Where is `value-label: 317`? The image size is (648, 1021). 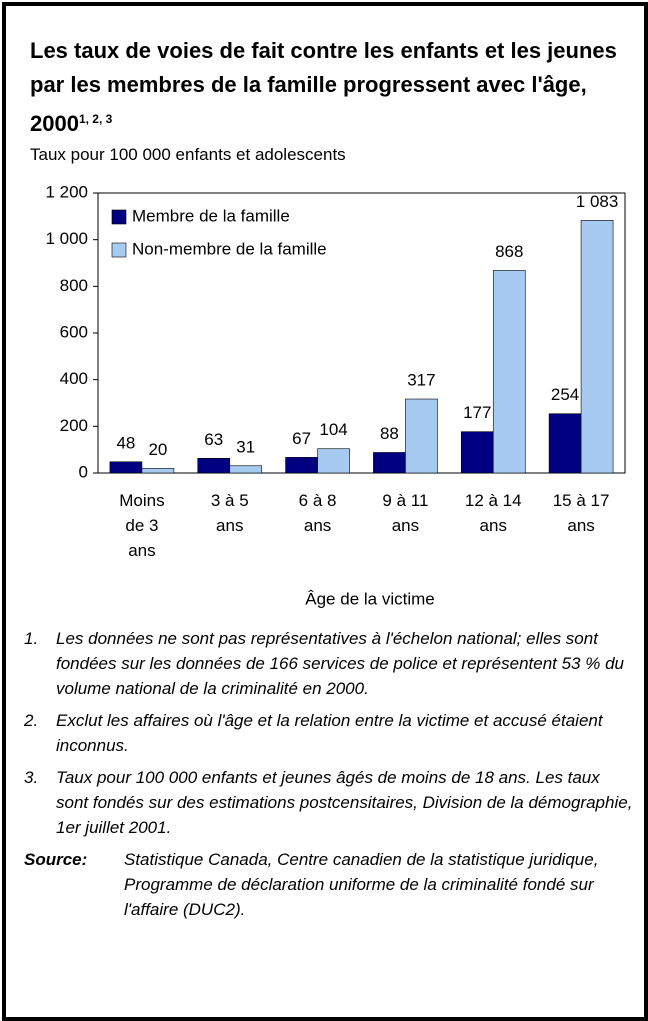 value-label: 317 is located at coordinates (421, 380).